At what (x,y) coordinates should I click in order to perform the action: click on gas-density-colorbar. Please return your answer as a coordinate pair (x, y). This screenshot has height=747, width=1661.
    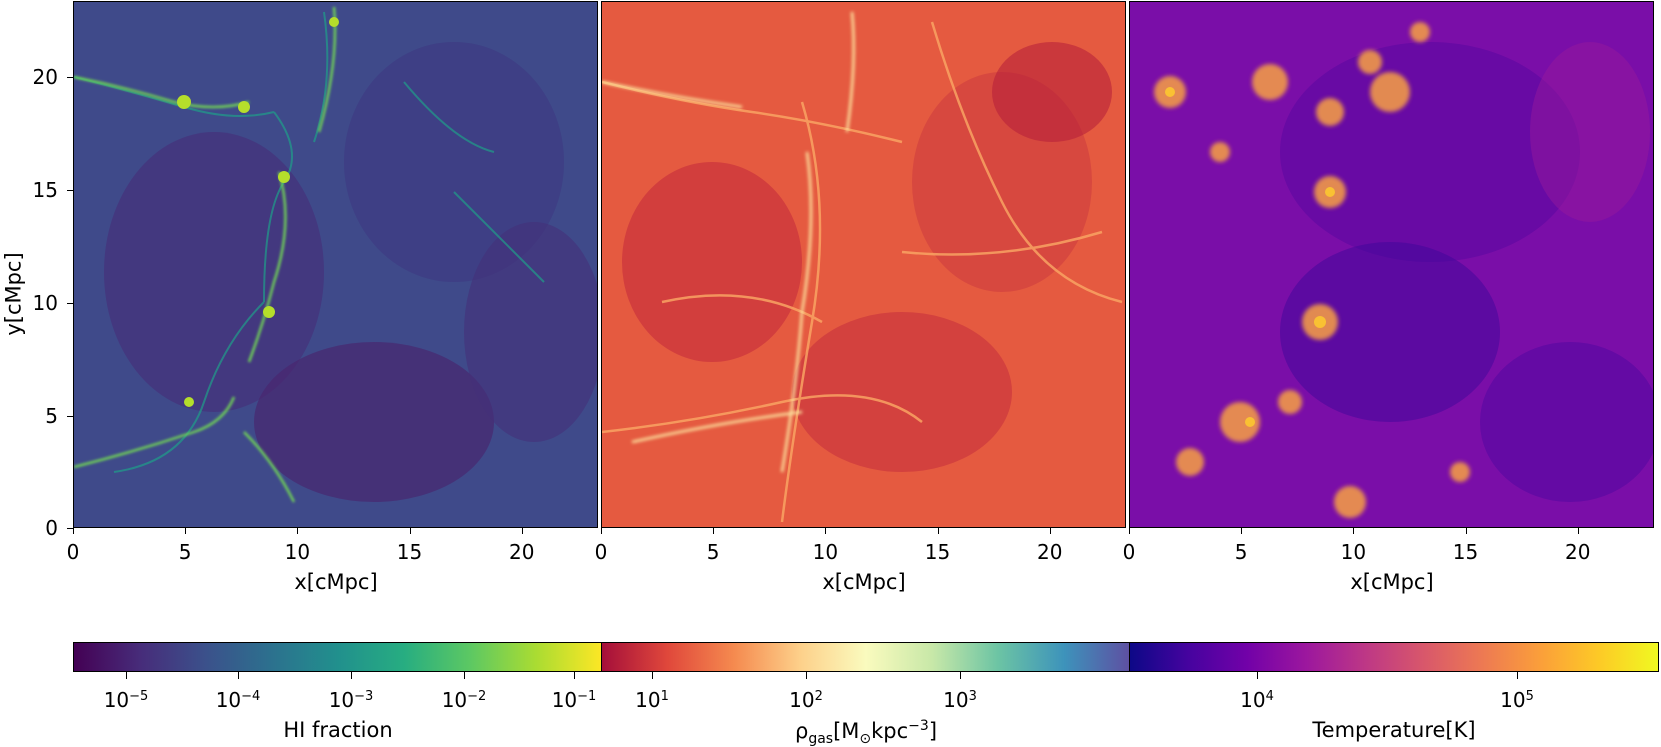
    Looking at the image, I should click on (866, 657).